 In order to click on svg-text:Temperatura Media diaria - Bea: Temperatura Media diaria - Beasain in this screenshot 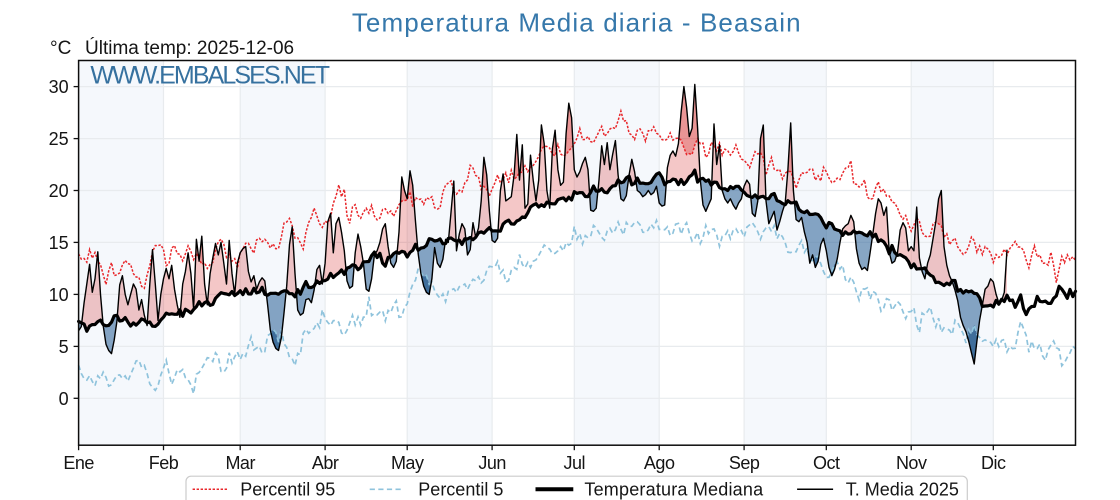, I will do `click(577, 23)`.